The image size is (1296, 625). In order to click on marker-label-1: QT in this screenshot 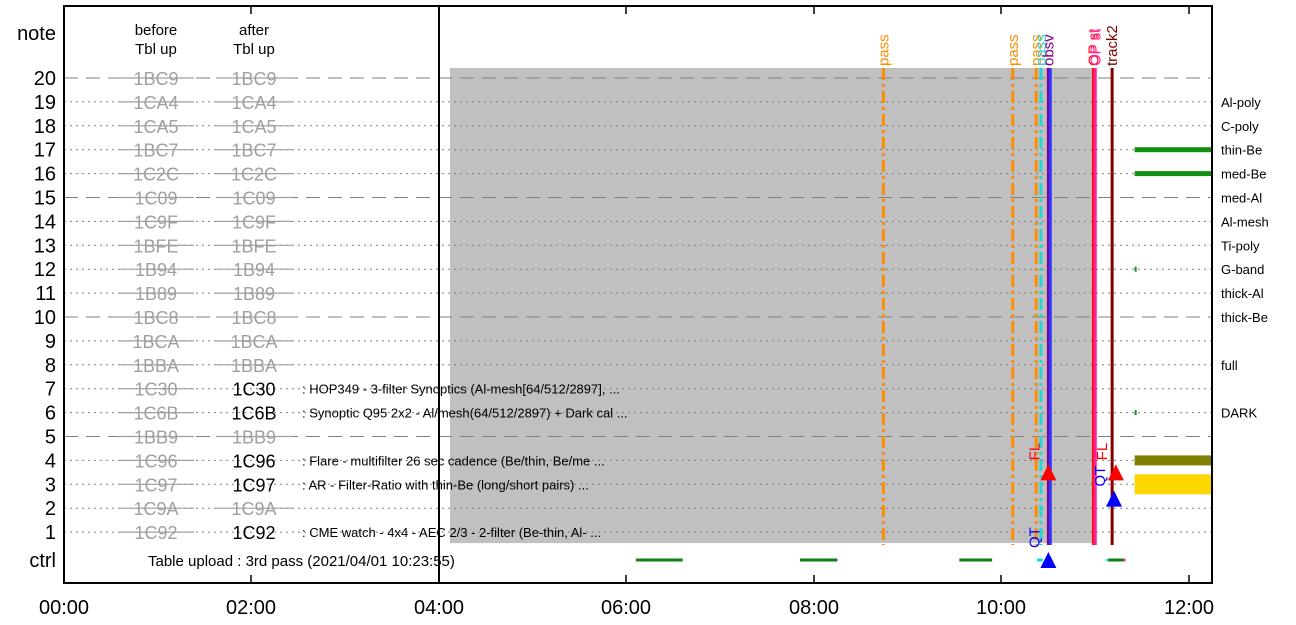, I will do `click(1034, 537)`.